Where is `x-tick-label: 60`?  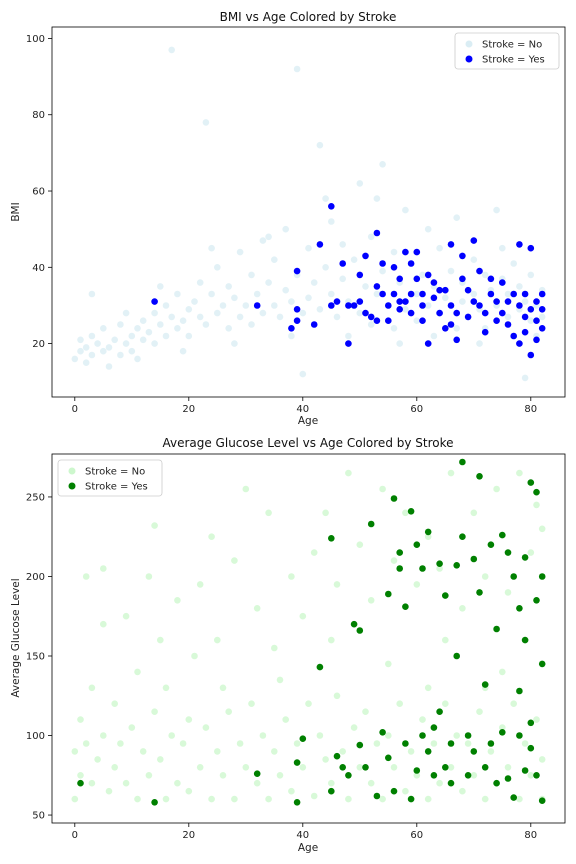
x-tick-label: 60 is located at coordinates (416, 409).